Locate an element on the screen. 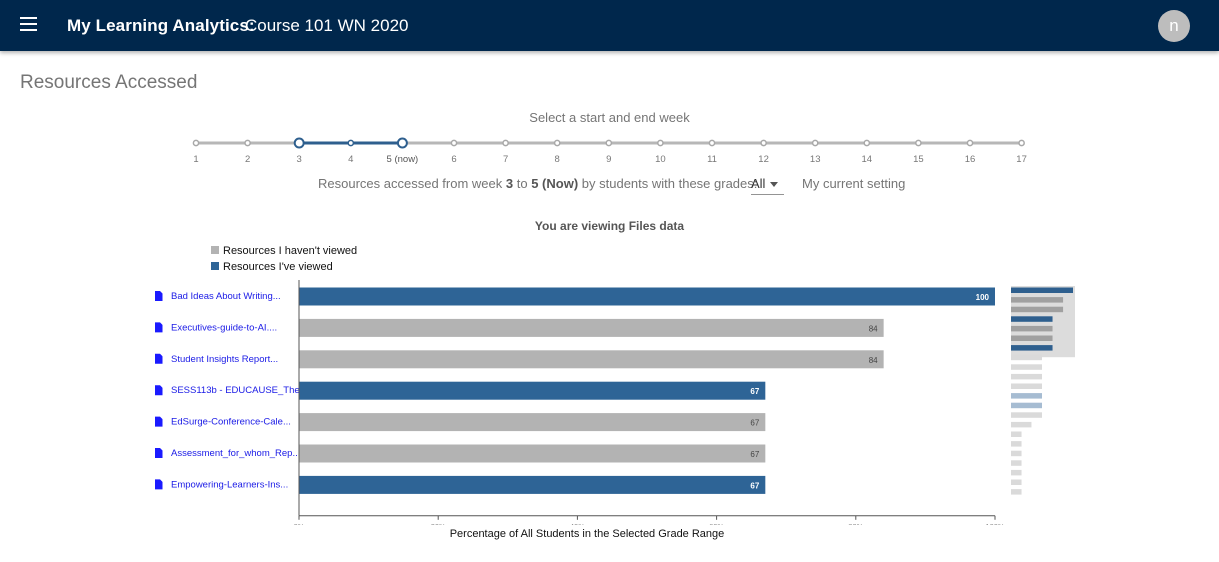 The height and width of the screenshot is (562, 1219). legend-not-viewed: Resources I haven't viewed is located at coordinates (284, 251).